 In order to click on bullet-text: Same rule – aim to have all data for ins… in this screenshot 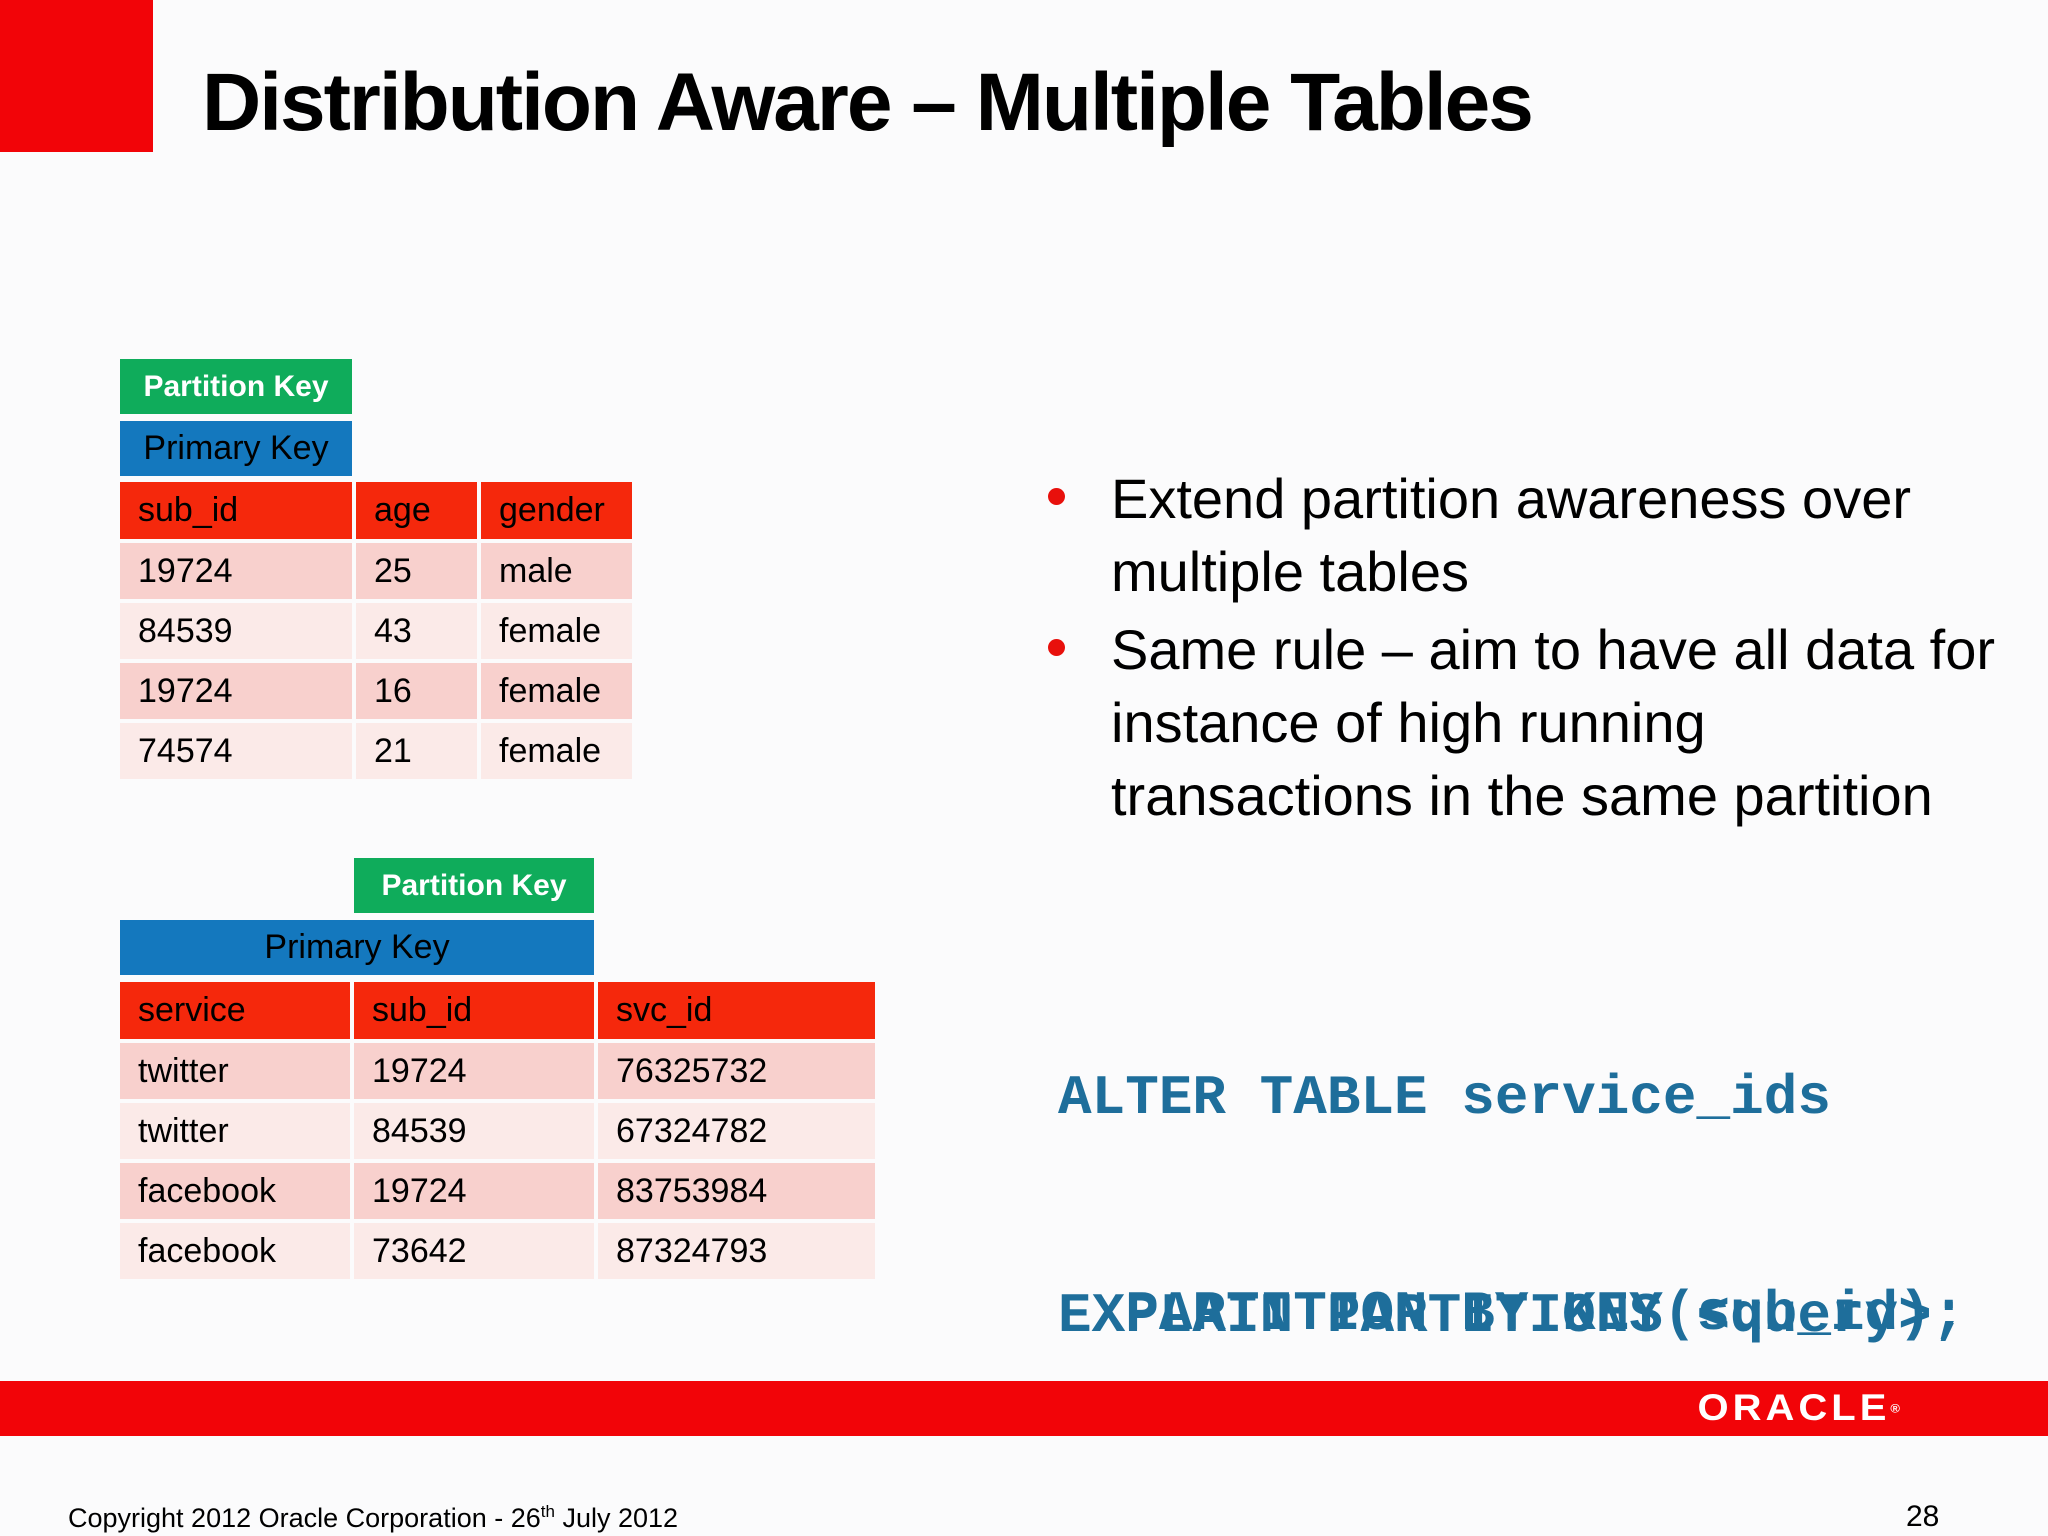, I will do `click(1553, 722)`.